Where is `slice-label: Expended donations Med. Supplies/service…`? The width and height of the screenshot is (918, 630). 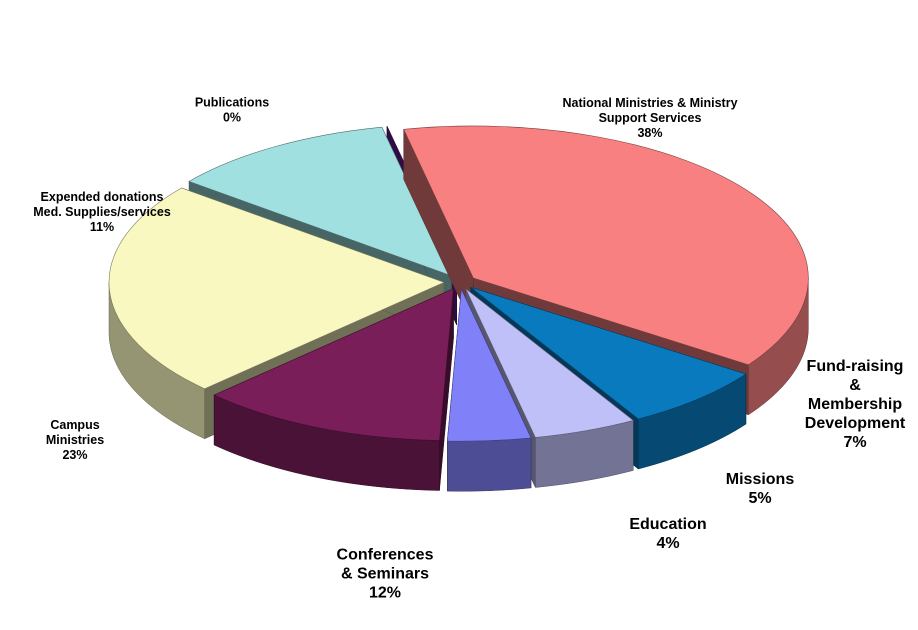
slice-label: Expended donations Med. Supplies/service… is located at coordinates (102, 212).